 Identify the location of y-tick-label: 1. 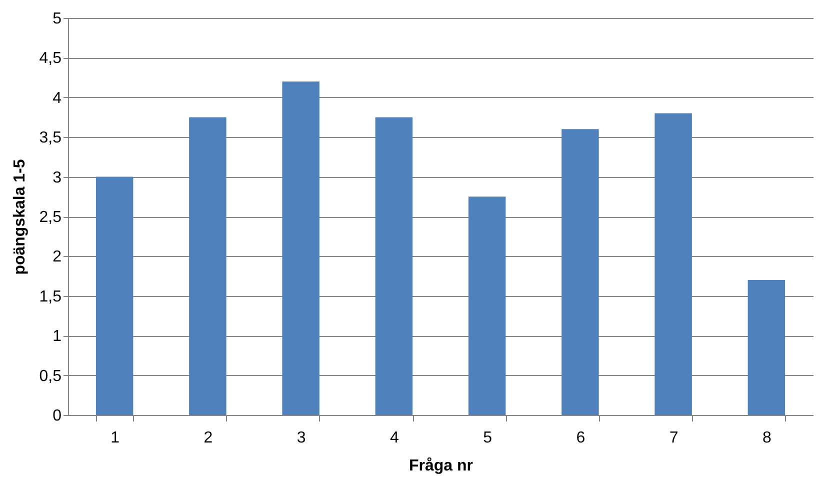
(57, 337).